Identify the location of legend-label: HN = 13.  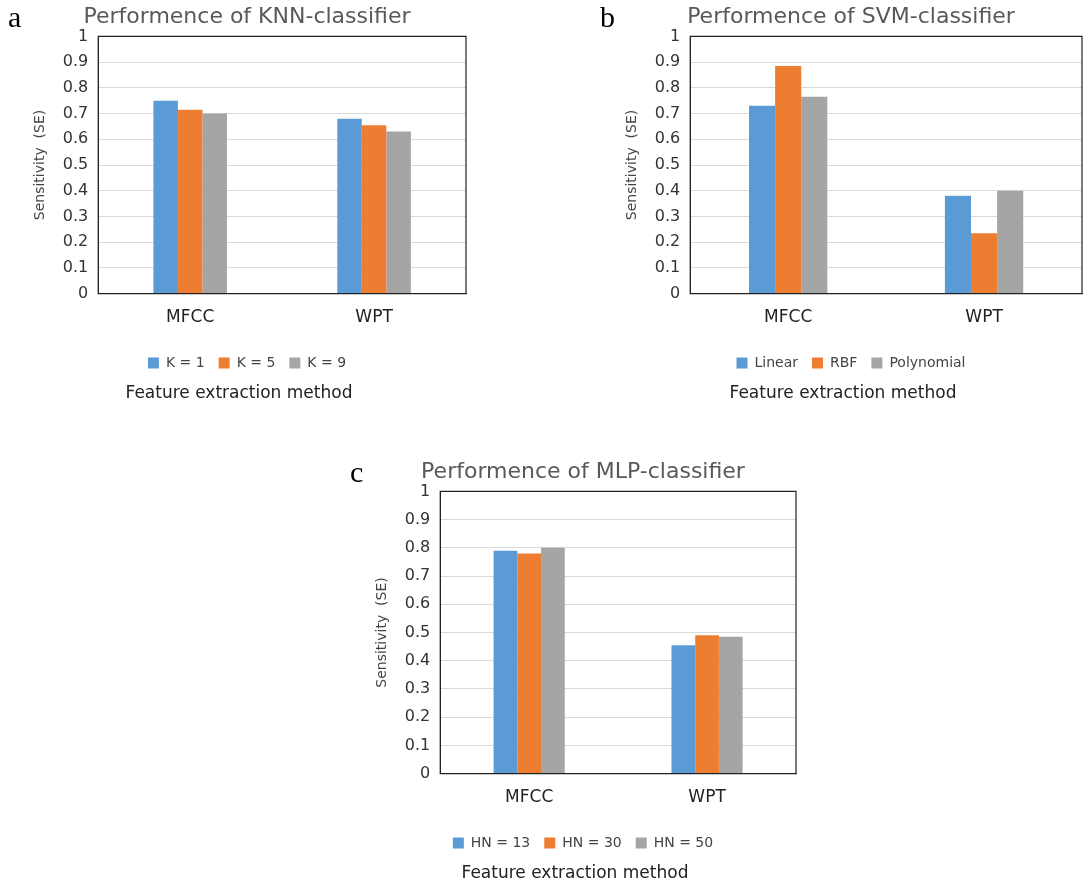
(500, 841).